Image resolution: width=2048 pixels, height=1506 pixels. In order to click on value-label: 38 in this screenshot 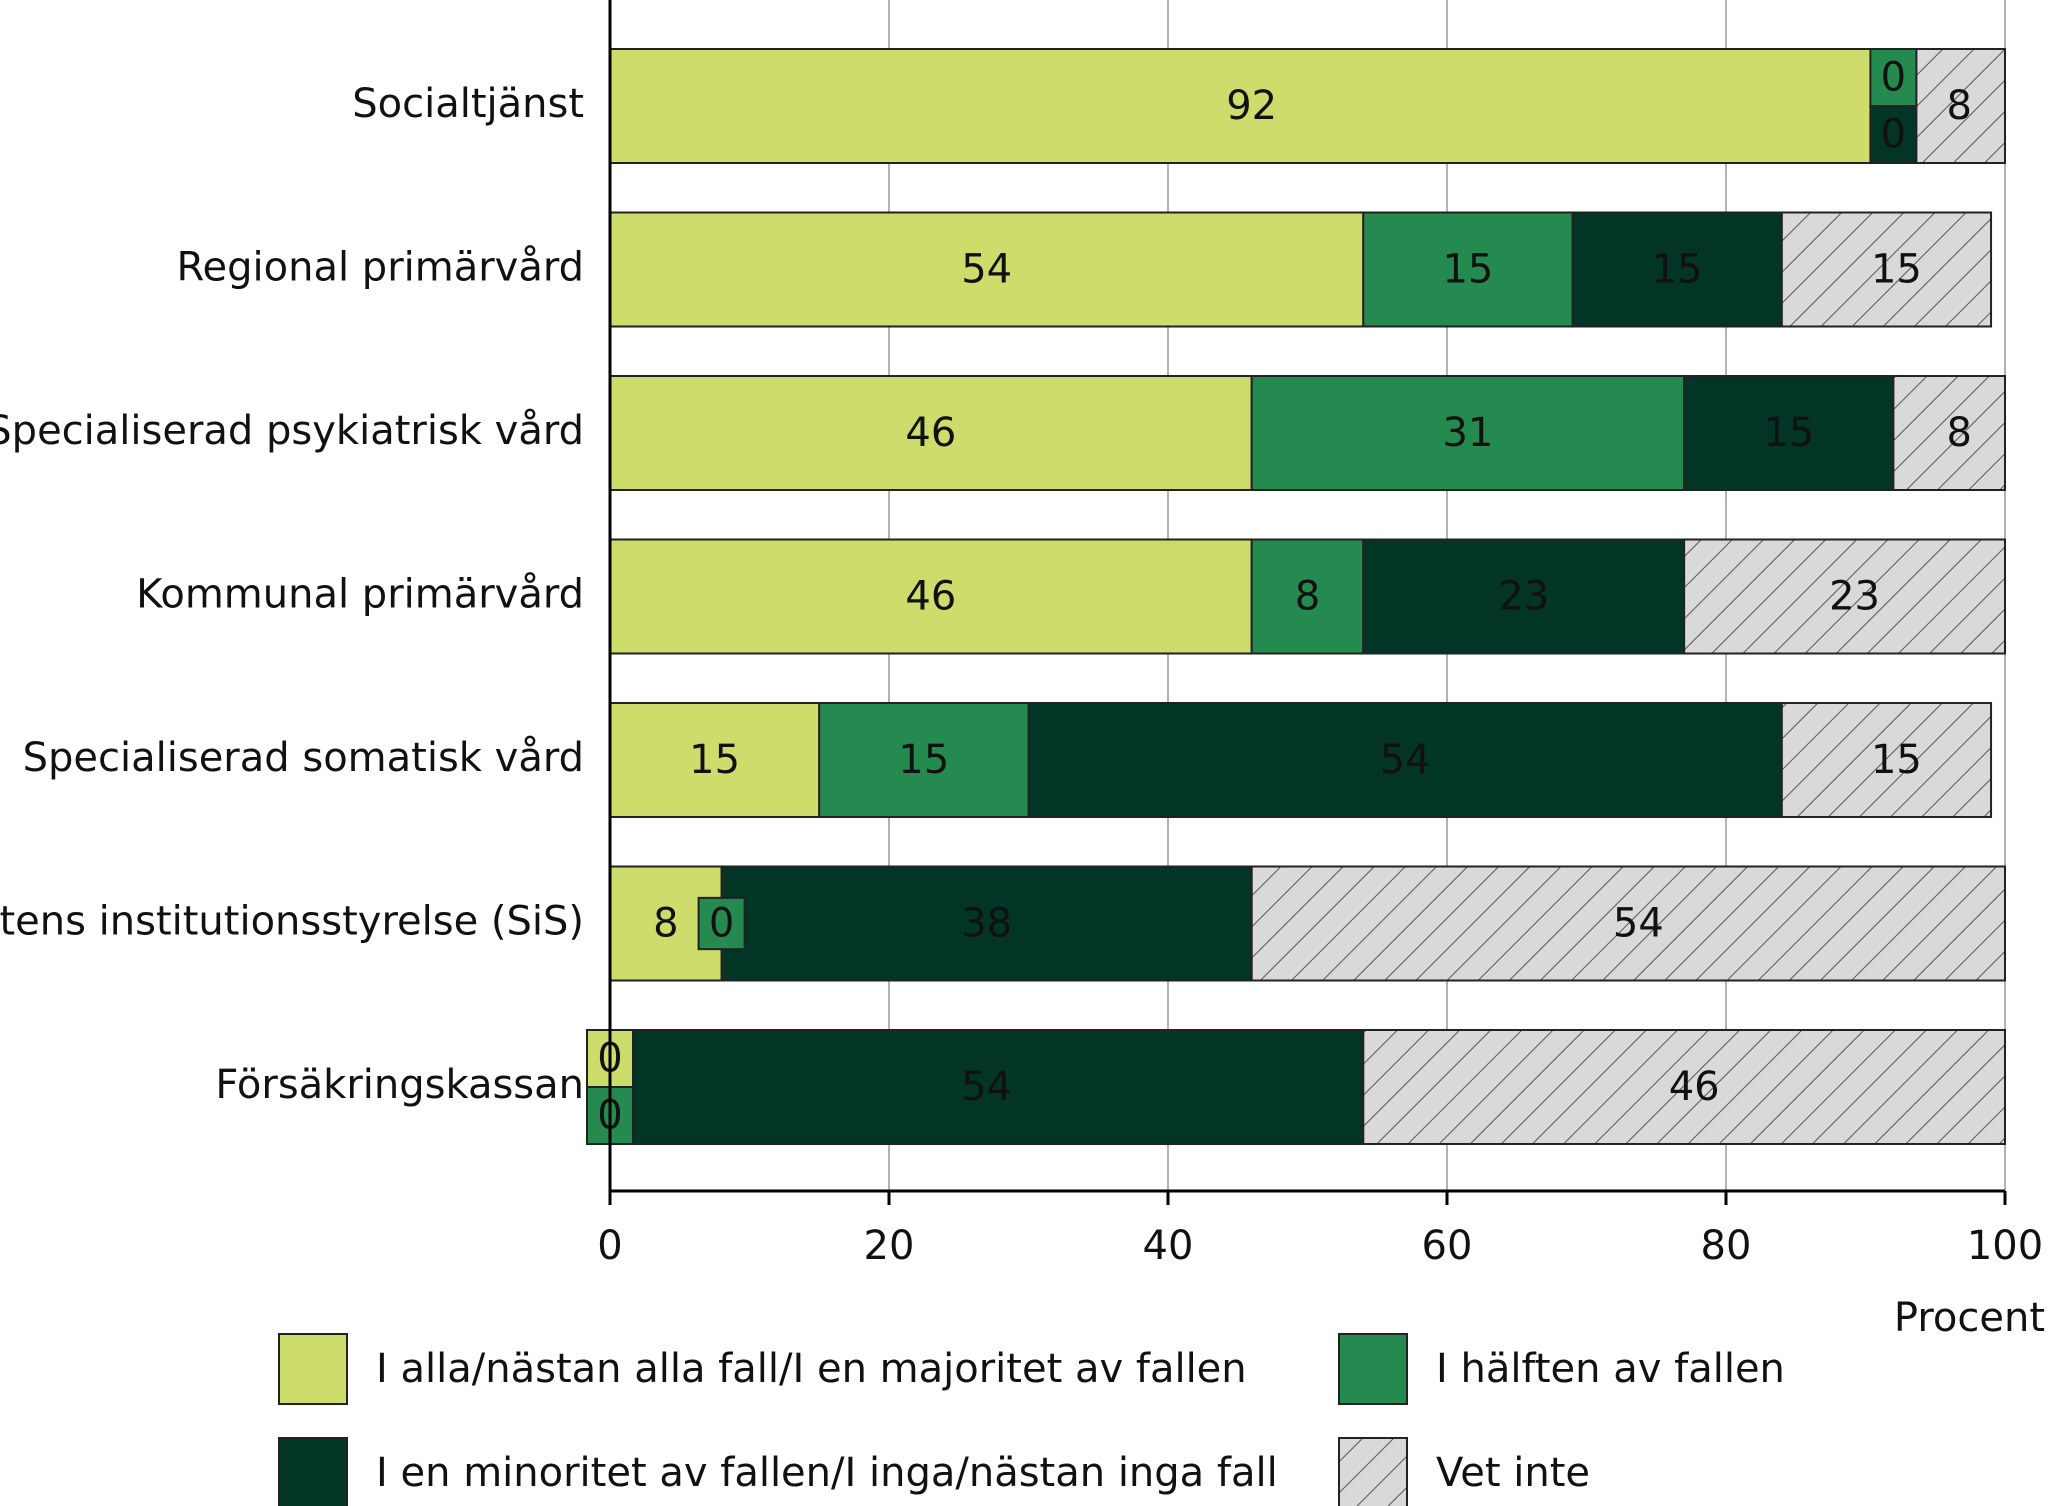, I will do `click(986, 924)`.